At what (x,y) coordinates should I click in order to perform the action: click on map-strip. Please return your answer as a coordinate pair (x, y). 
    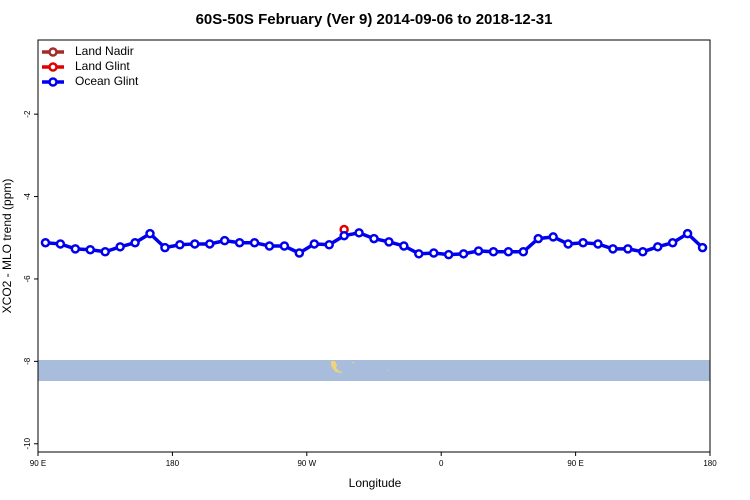
    Looking at the image, I should click on (374, 370).